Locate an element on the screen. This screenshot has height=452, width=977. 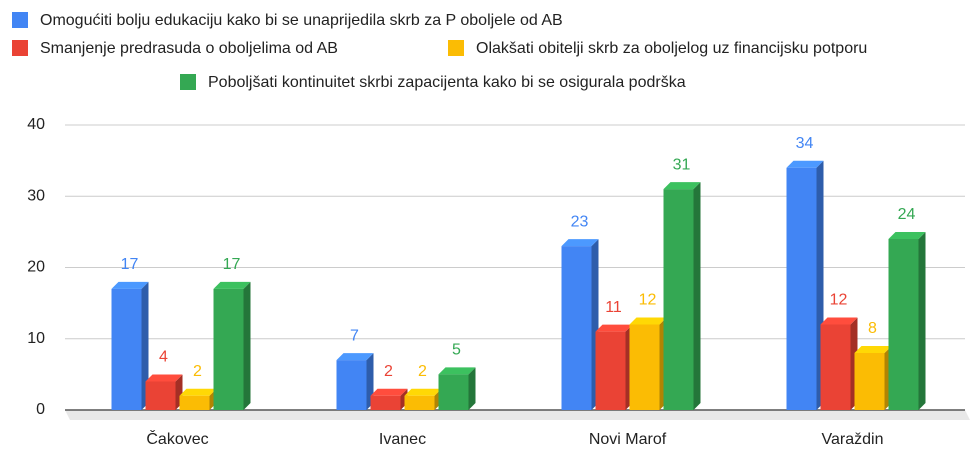
y-tick-label: 0 is located at coordinates (40, 409).